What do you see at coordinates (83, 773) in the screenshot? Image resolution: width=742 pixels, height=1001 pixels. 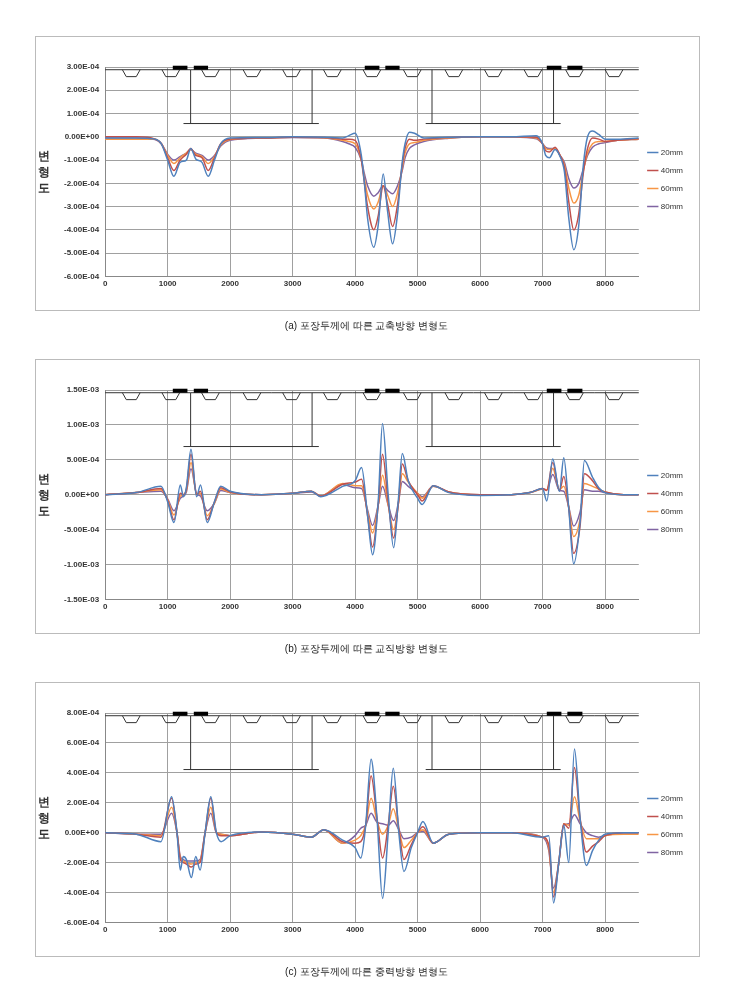 I see `y-tick-label: 4.00E-04` at bounding box center [83, 773].